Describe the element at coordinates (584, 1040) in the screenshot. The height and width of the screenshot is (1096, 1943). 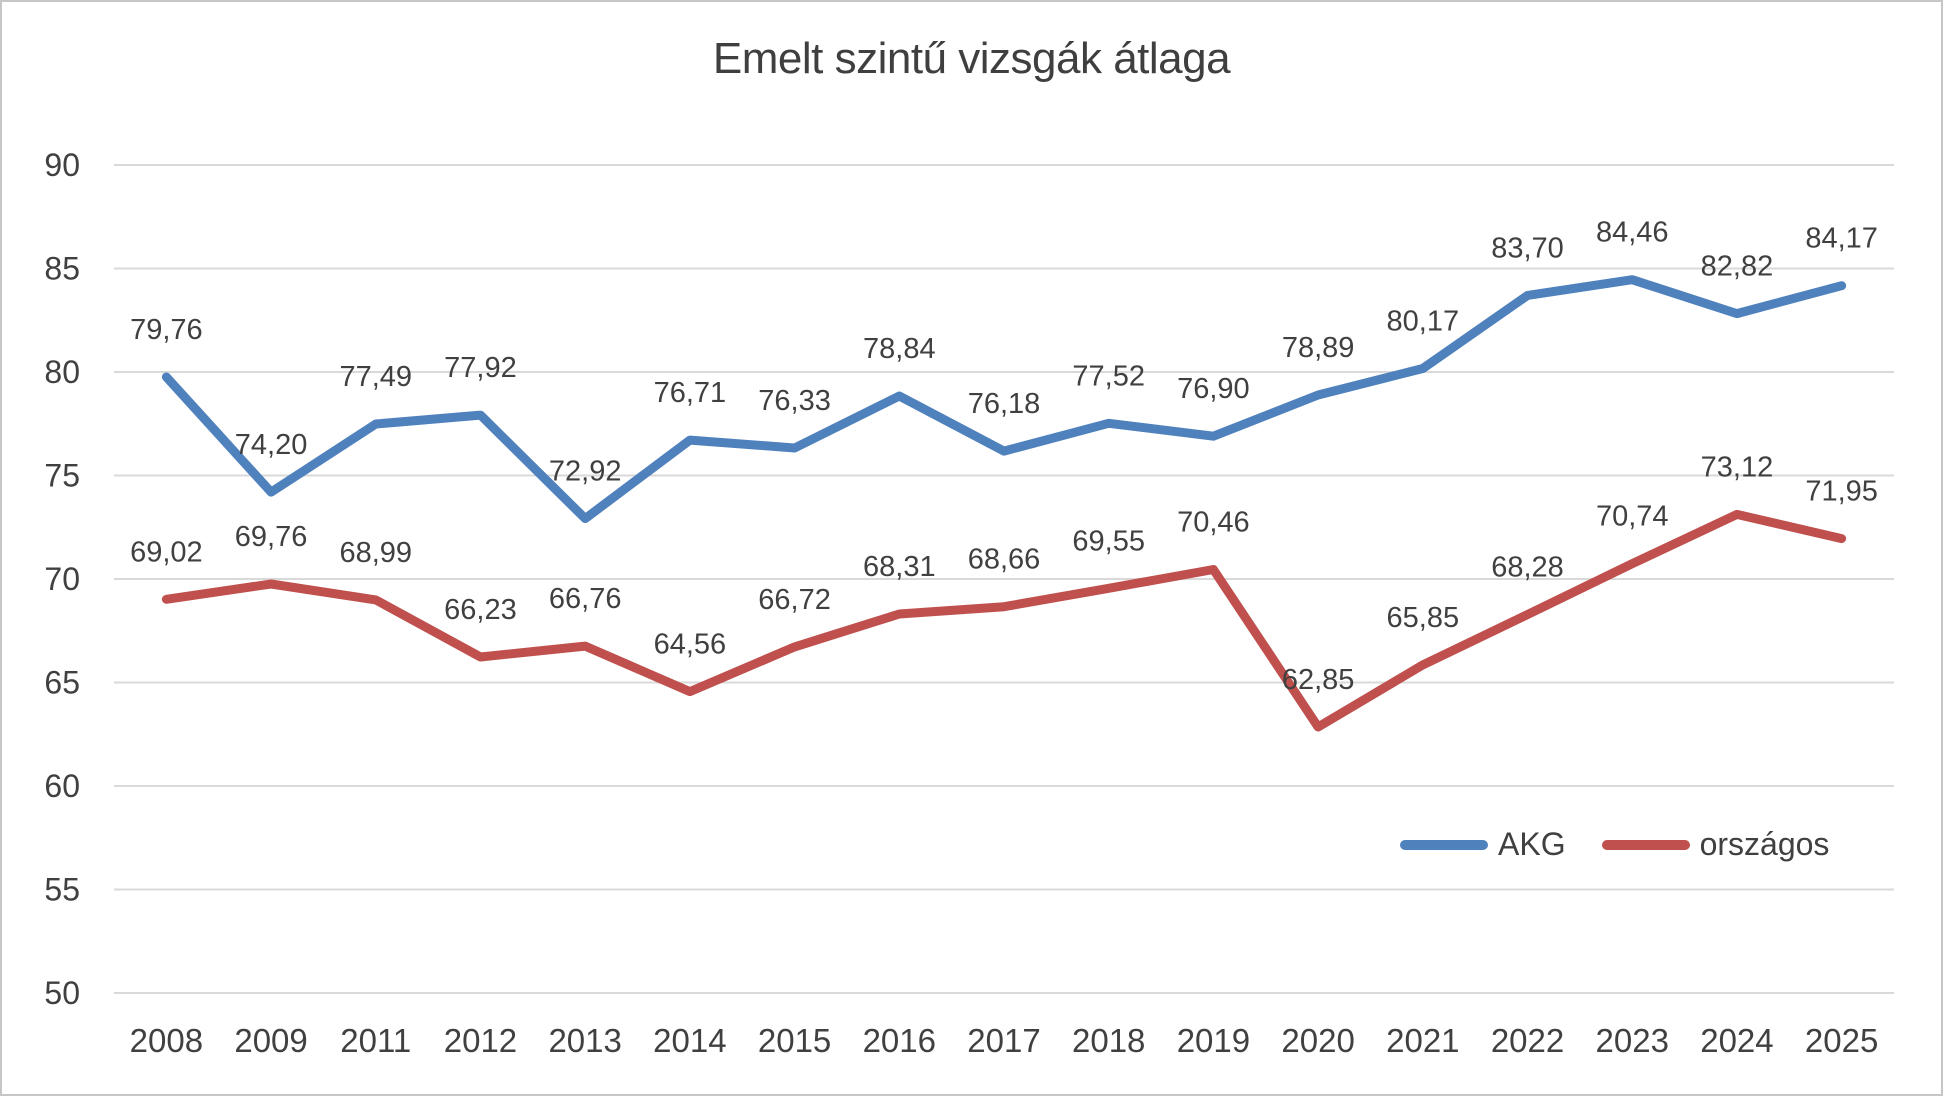
I see `x-axis-tick-2013: 2013` at that location.